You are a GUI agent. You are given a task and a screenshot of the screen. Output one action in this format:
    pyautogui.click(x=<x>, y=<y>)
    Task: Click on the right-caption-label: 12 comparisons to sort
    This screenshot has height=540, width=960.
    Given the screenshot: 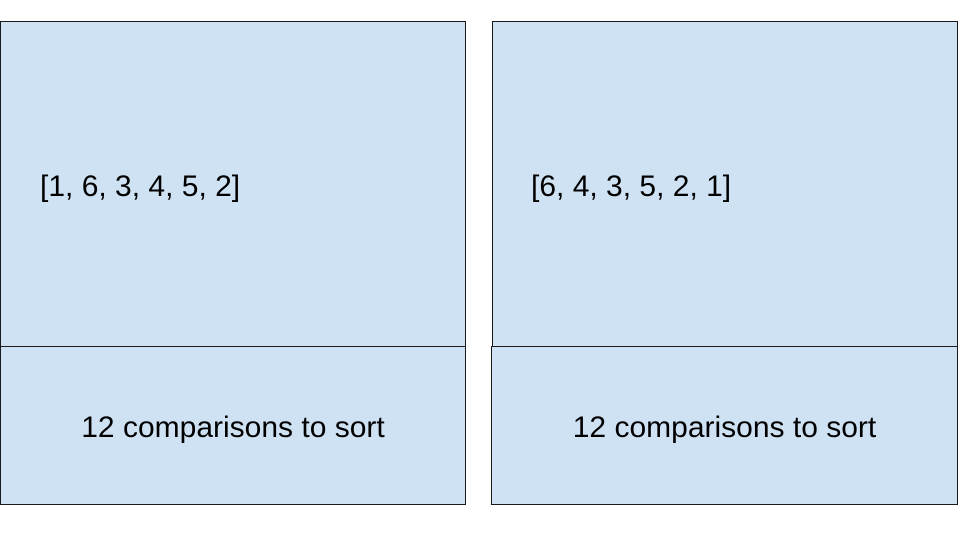 What is the action you would take?
    pyautogui.click(x=724, y=427)
    